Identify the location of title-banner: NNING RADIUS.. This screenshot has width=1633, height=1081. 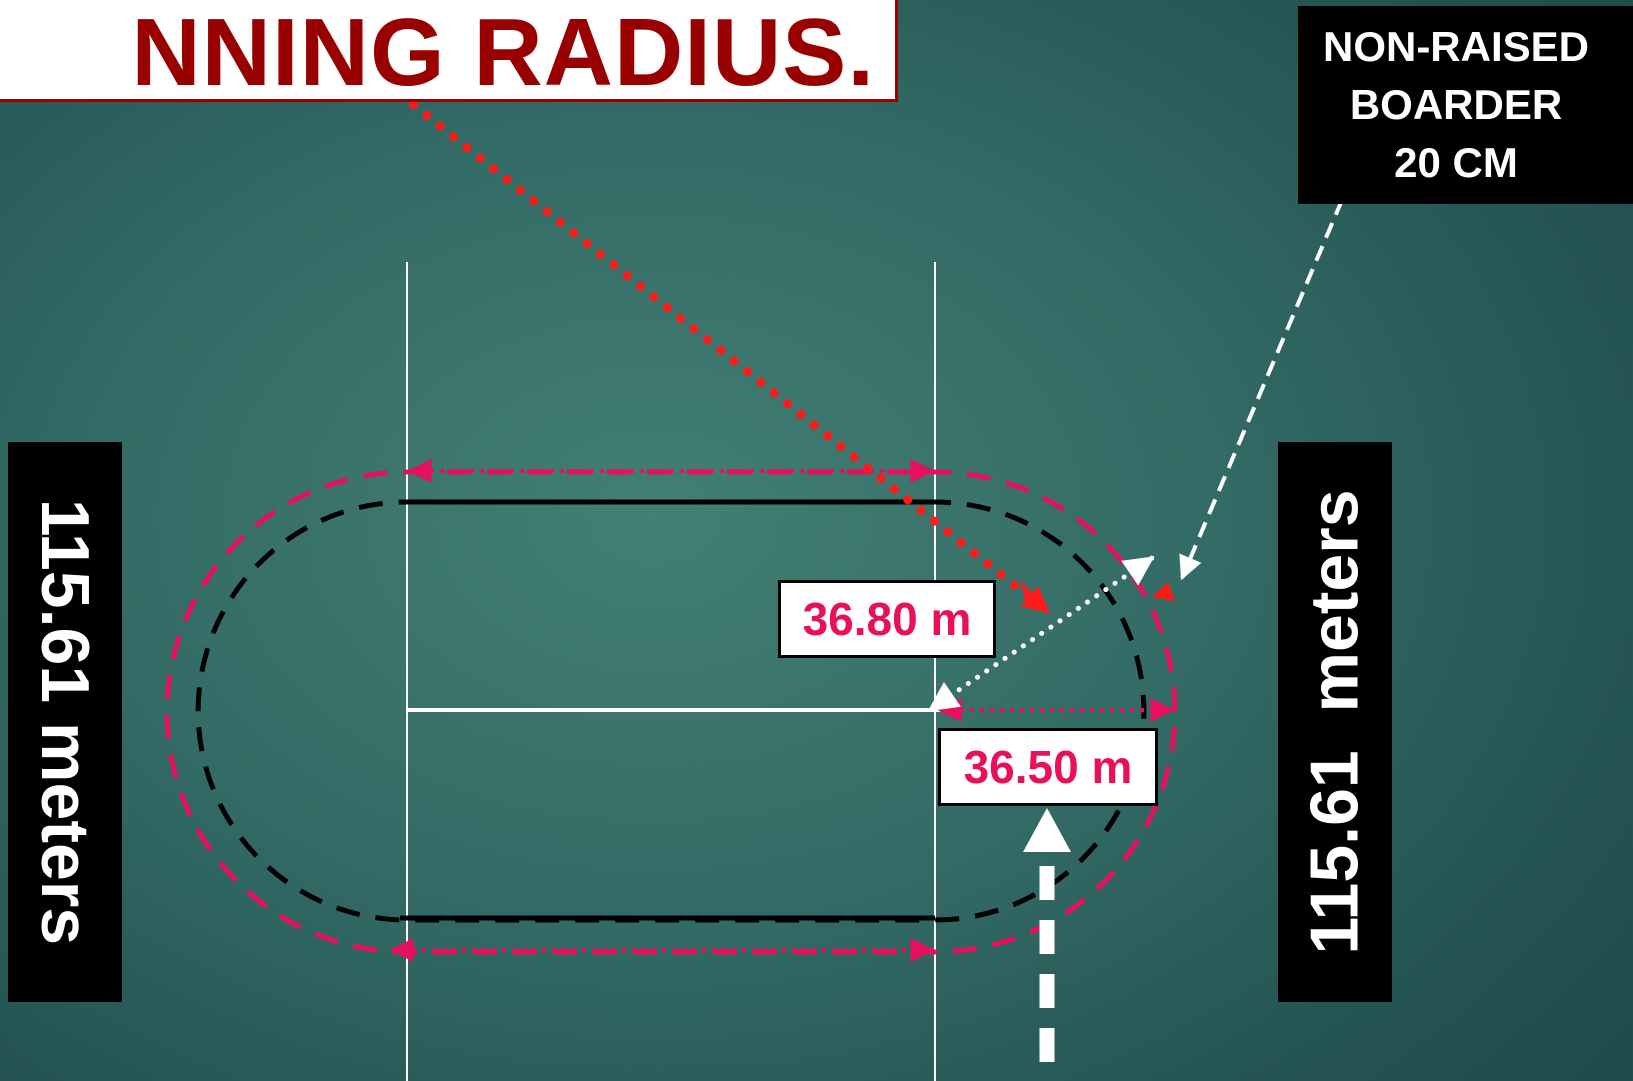
(449, 51).